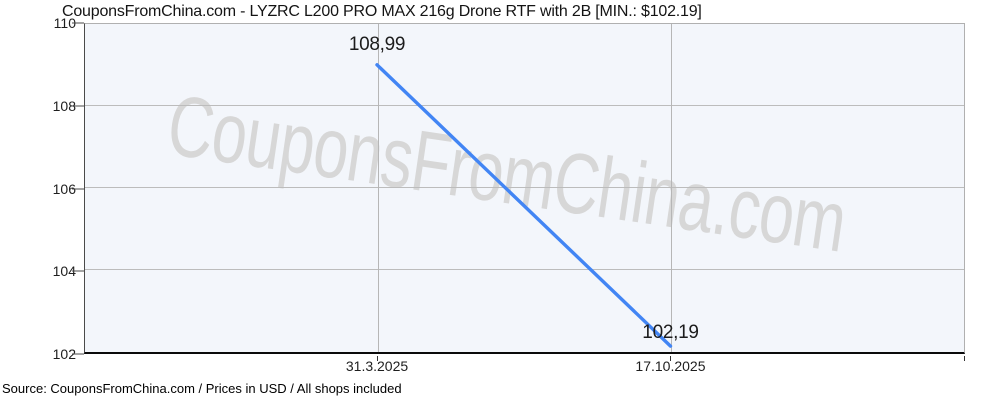  What do you see at coordinates (379, 188) in the screenshot?
I see `v-gridline-first-date` at bounding box center [379, 188].